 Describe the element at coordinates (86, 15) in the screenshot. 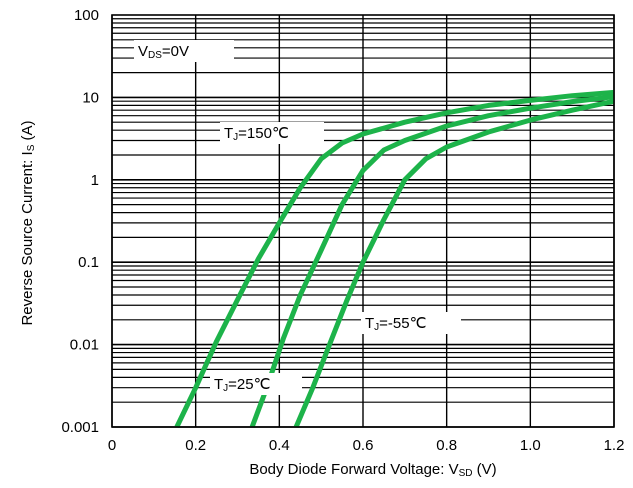

I see `y-tick-label: 100` at that location.